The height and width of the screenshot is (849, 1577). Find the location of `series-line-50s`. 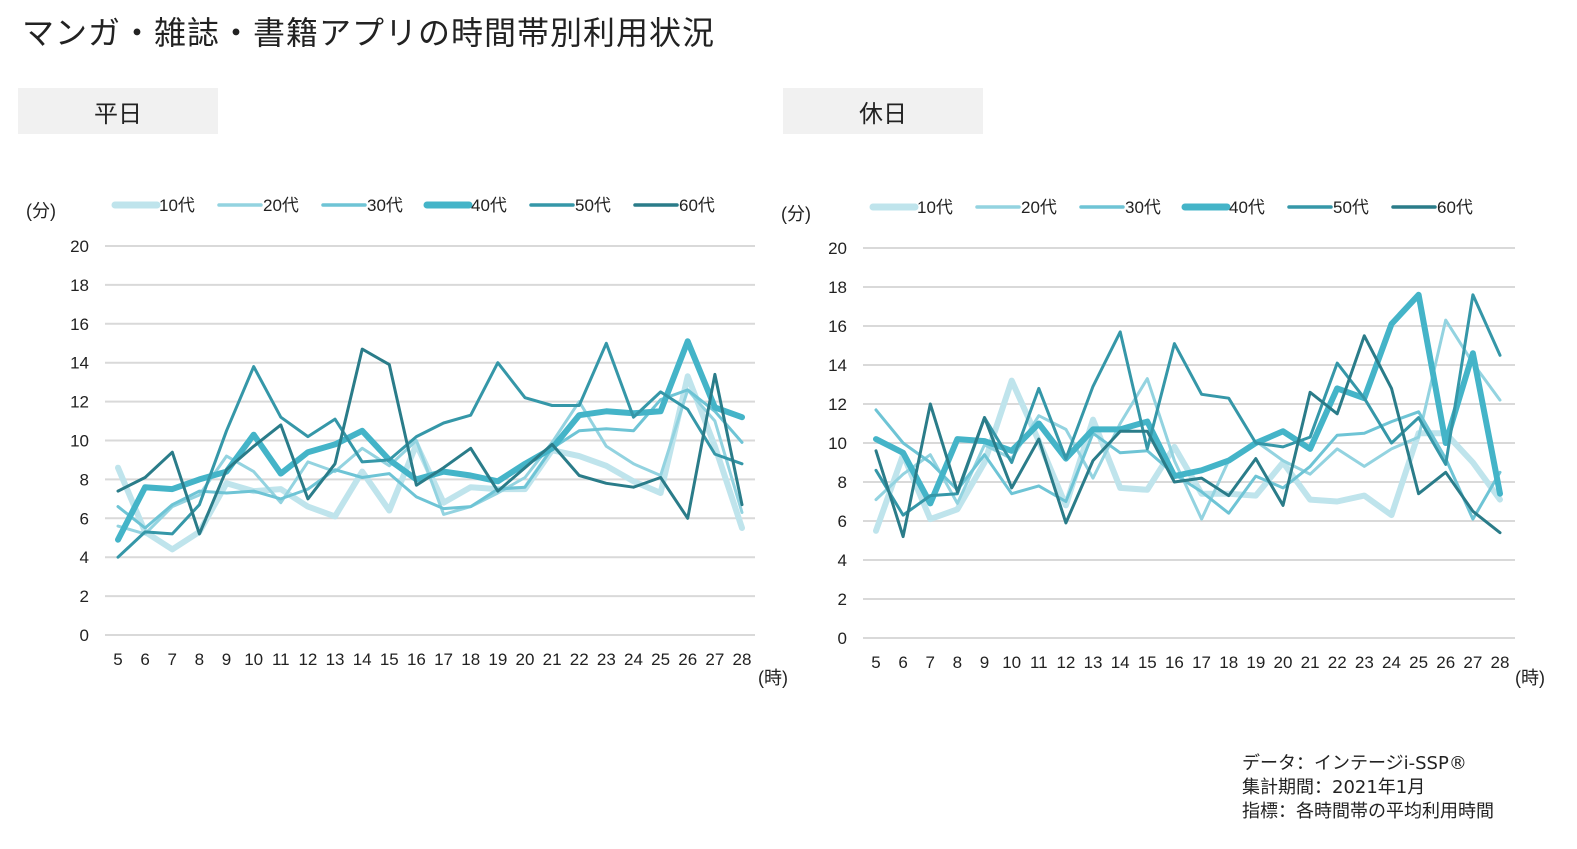

series-line-50s is located at coordinates (430, 450).